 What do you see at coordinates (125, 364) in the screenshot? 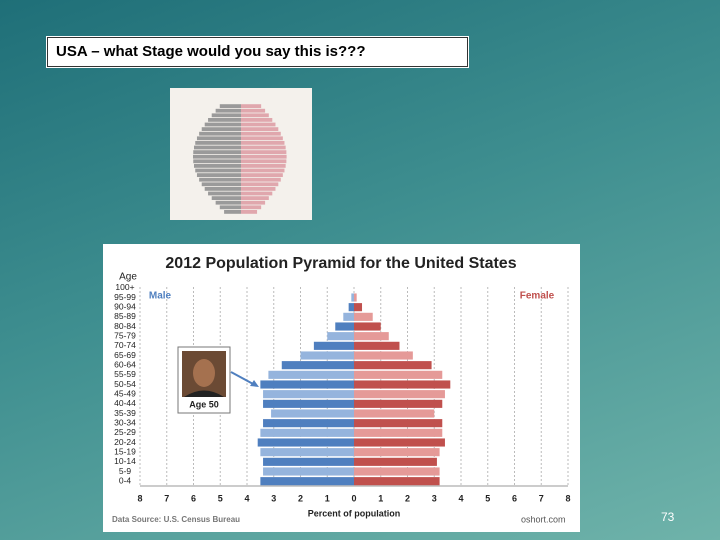
I see `y-tick-label: 60-64` at bounding box center [125, 364].